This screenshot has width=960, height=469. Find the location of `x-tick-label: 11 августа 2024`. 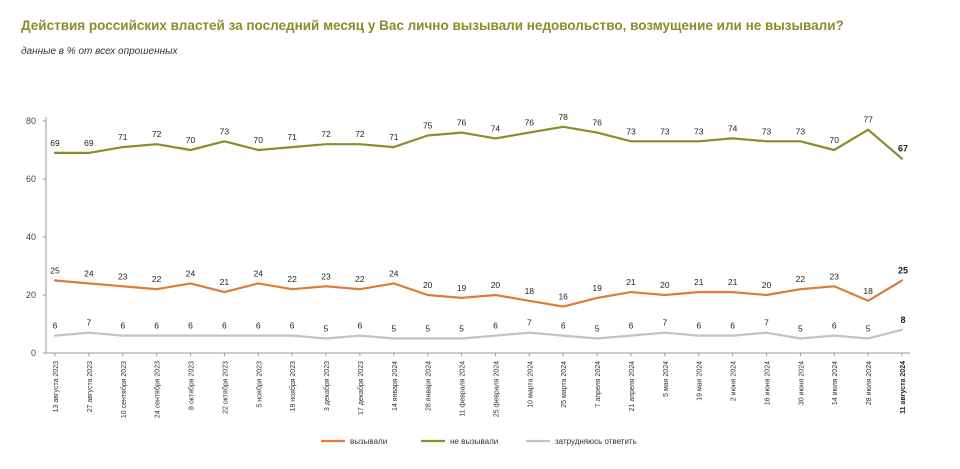

x-tick-label: 11 августа 2024 is located at coordinates (903, 387).